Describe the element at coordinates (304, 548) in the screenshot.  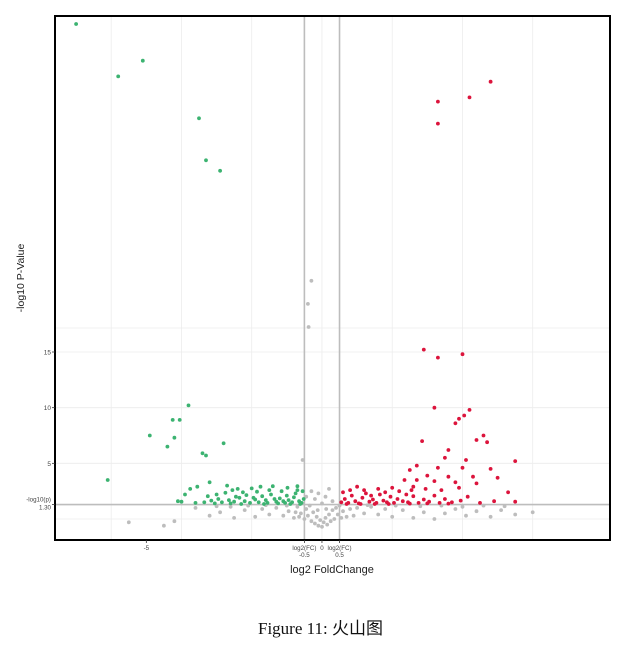
I see `x-tick-label: log2(FC)` at that location.